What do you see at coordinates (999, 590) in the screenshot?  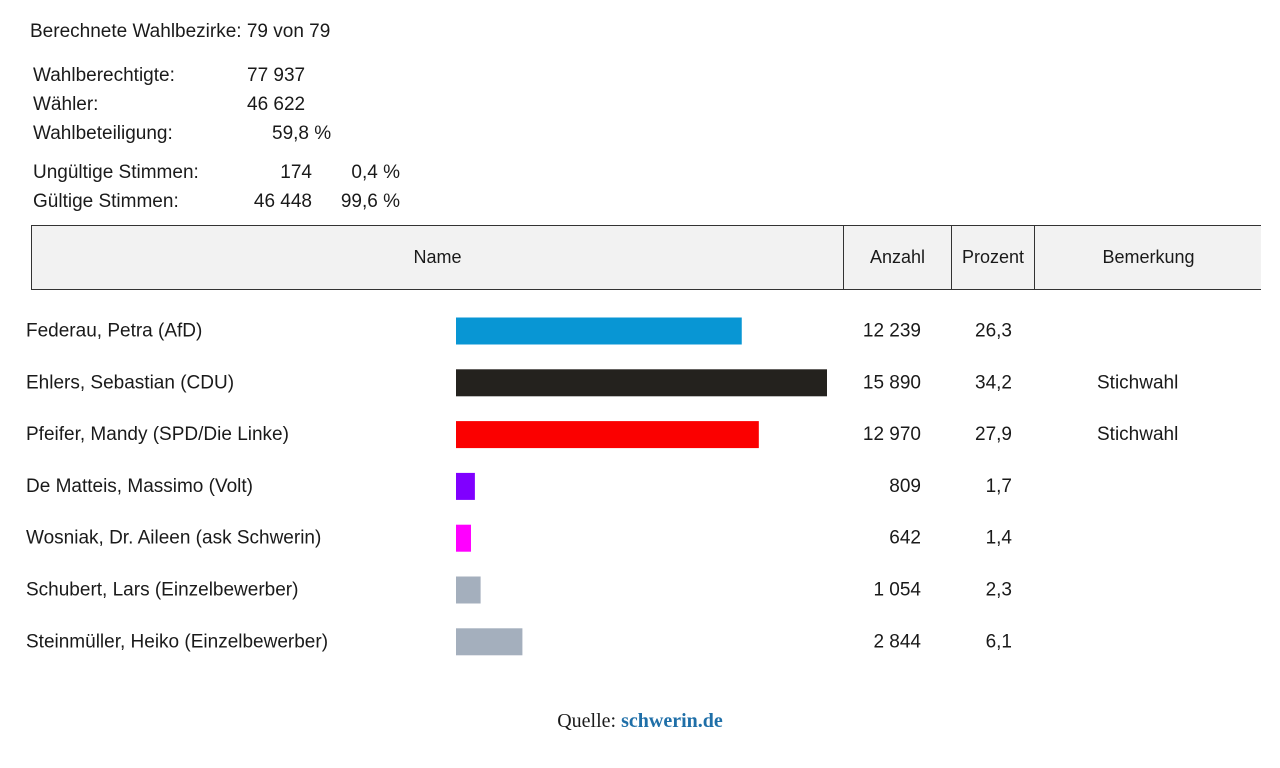 I see `vote-percent: 2,3` at bounding box center [999, 590].